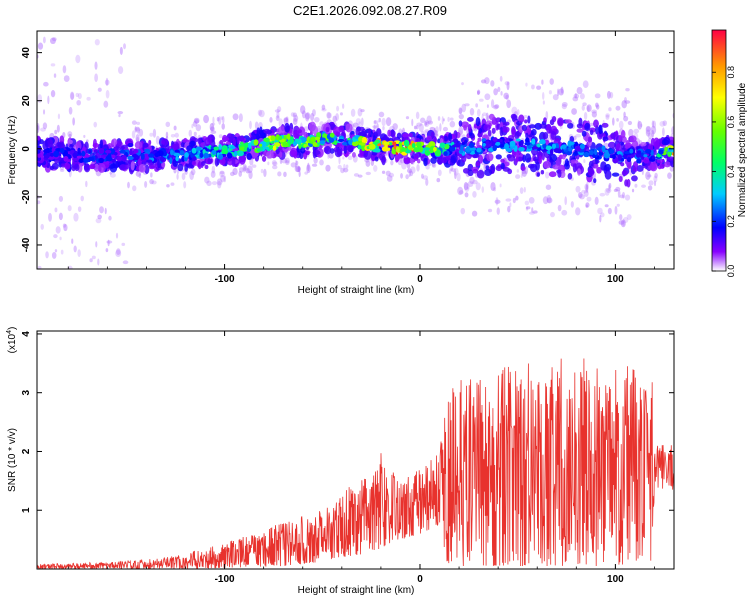 The width and height of the screenshot is (750, 600). I want to click on y-tick-label: 3, so click(26, 392).